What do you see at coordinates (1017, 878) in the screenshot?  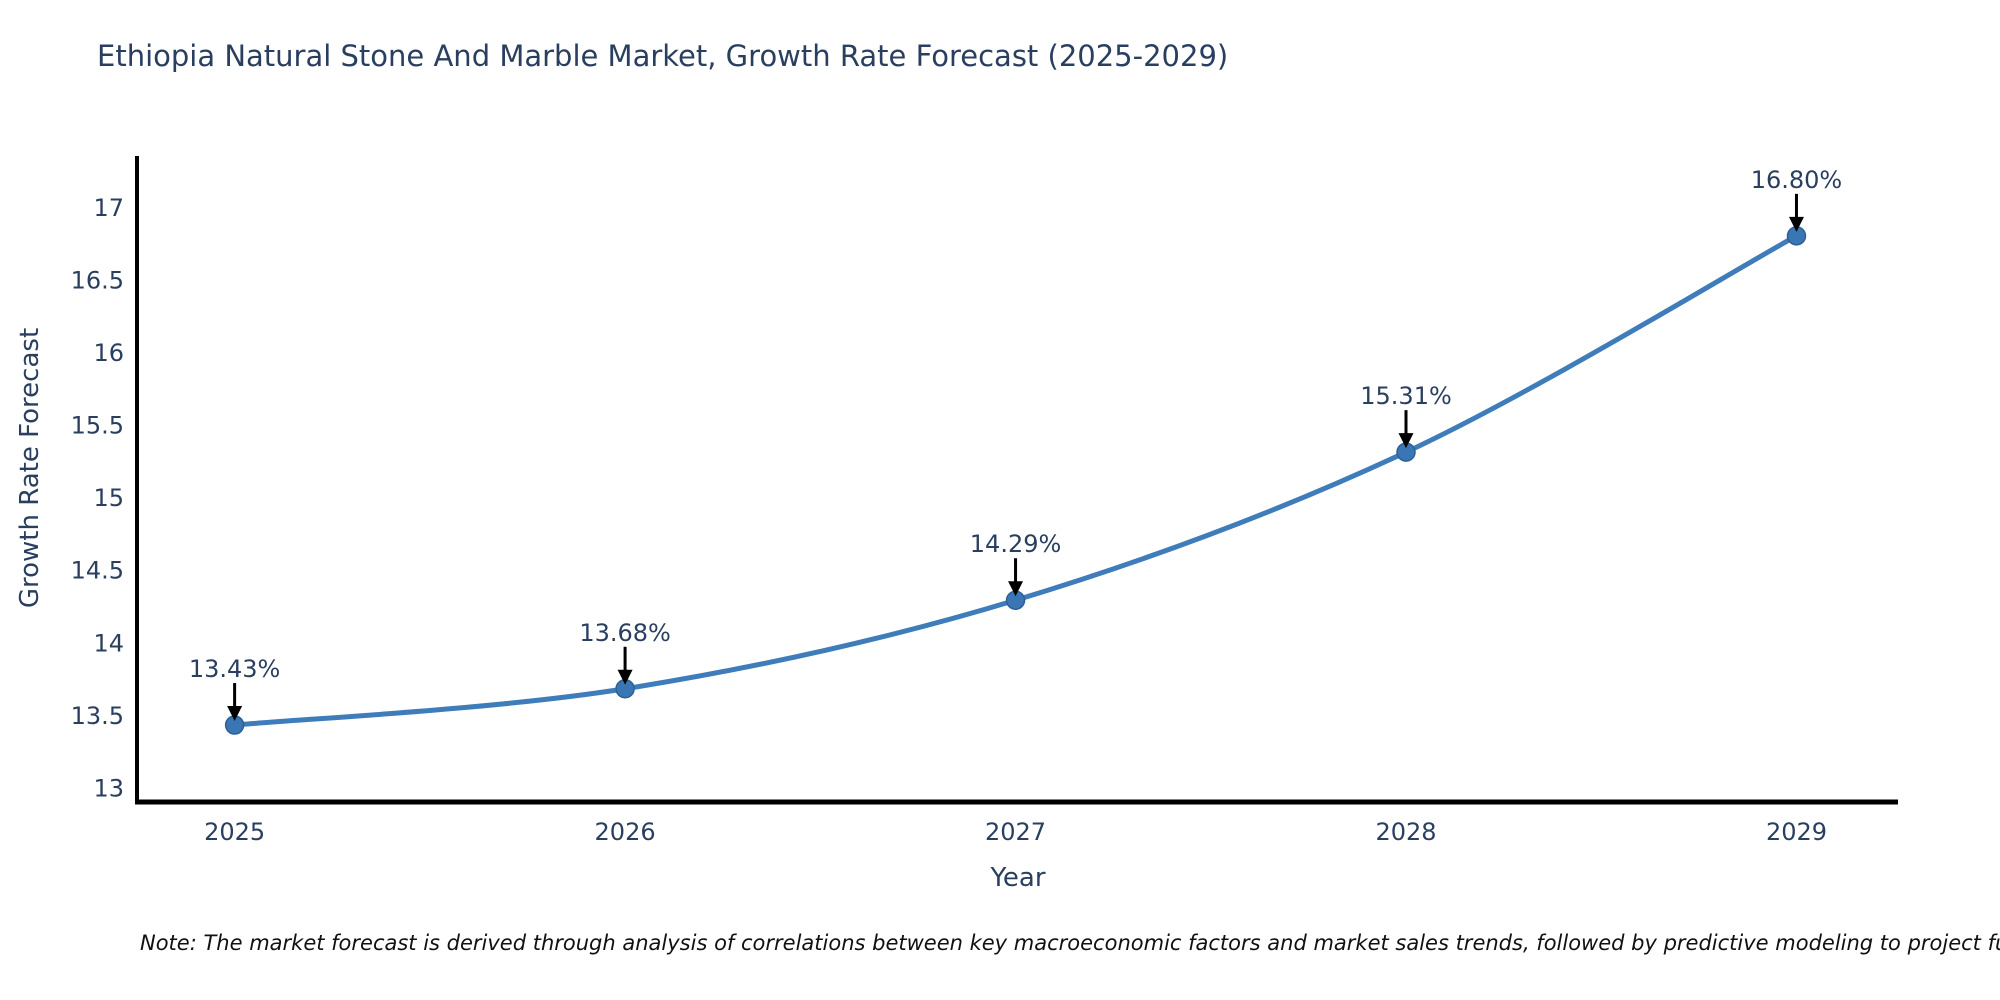 I see `x-axis-title: Year` at bounding box center [1017, 878].